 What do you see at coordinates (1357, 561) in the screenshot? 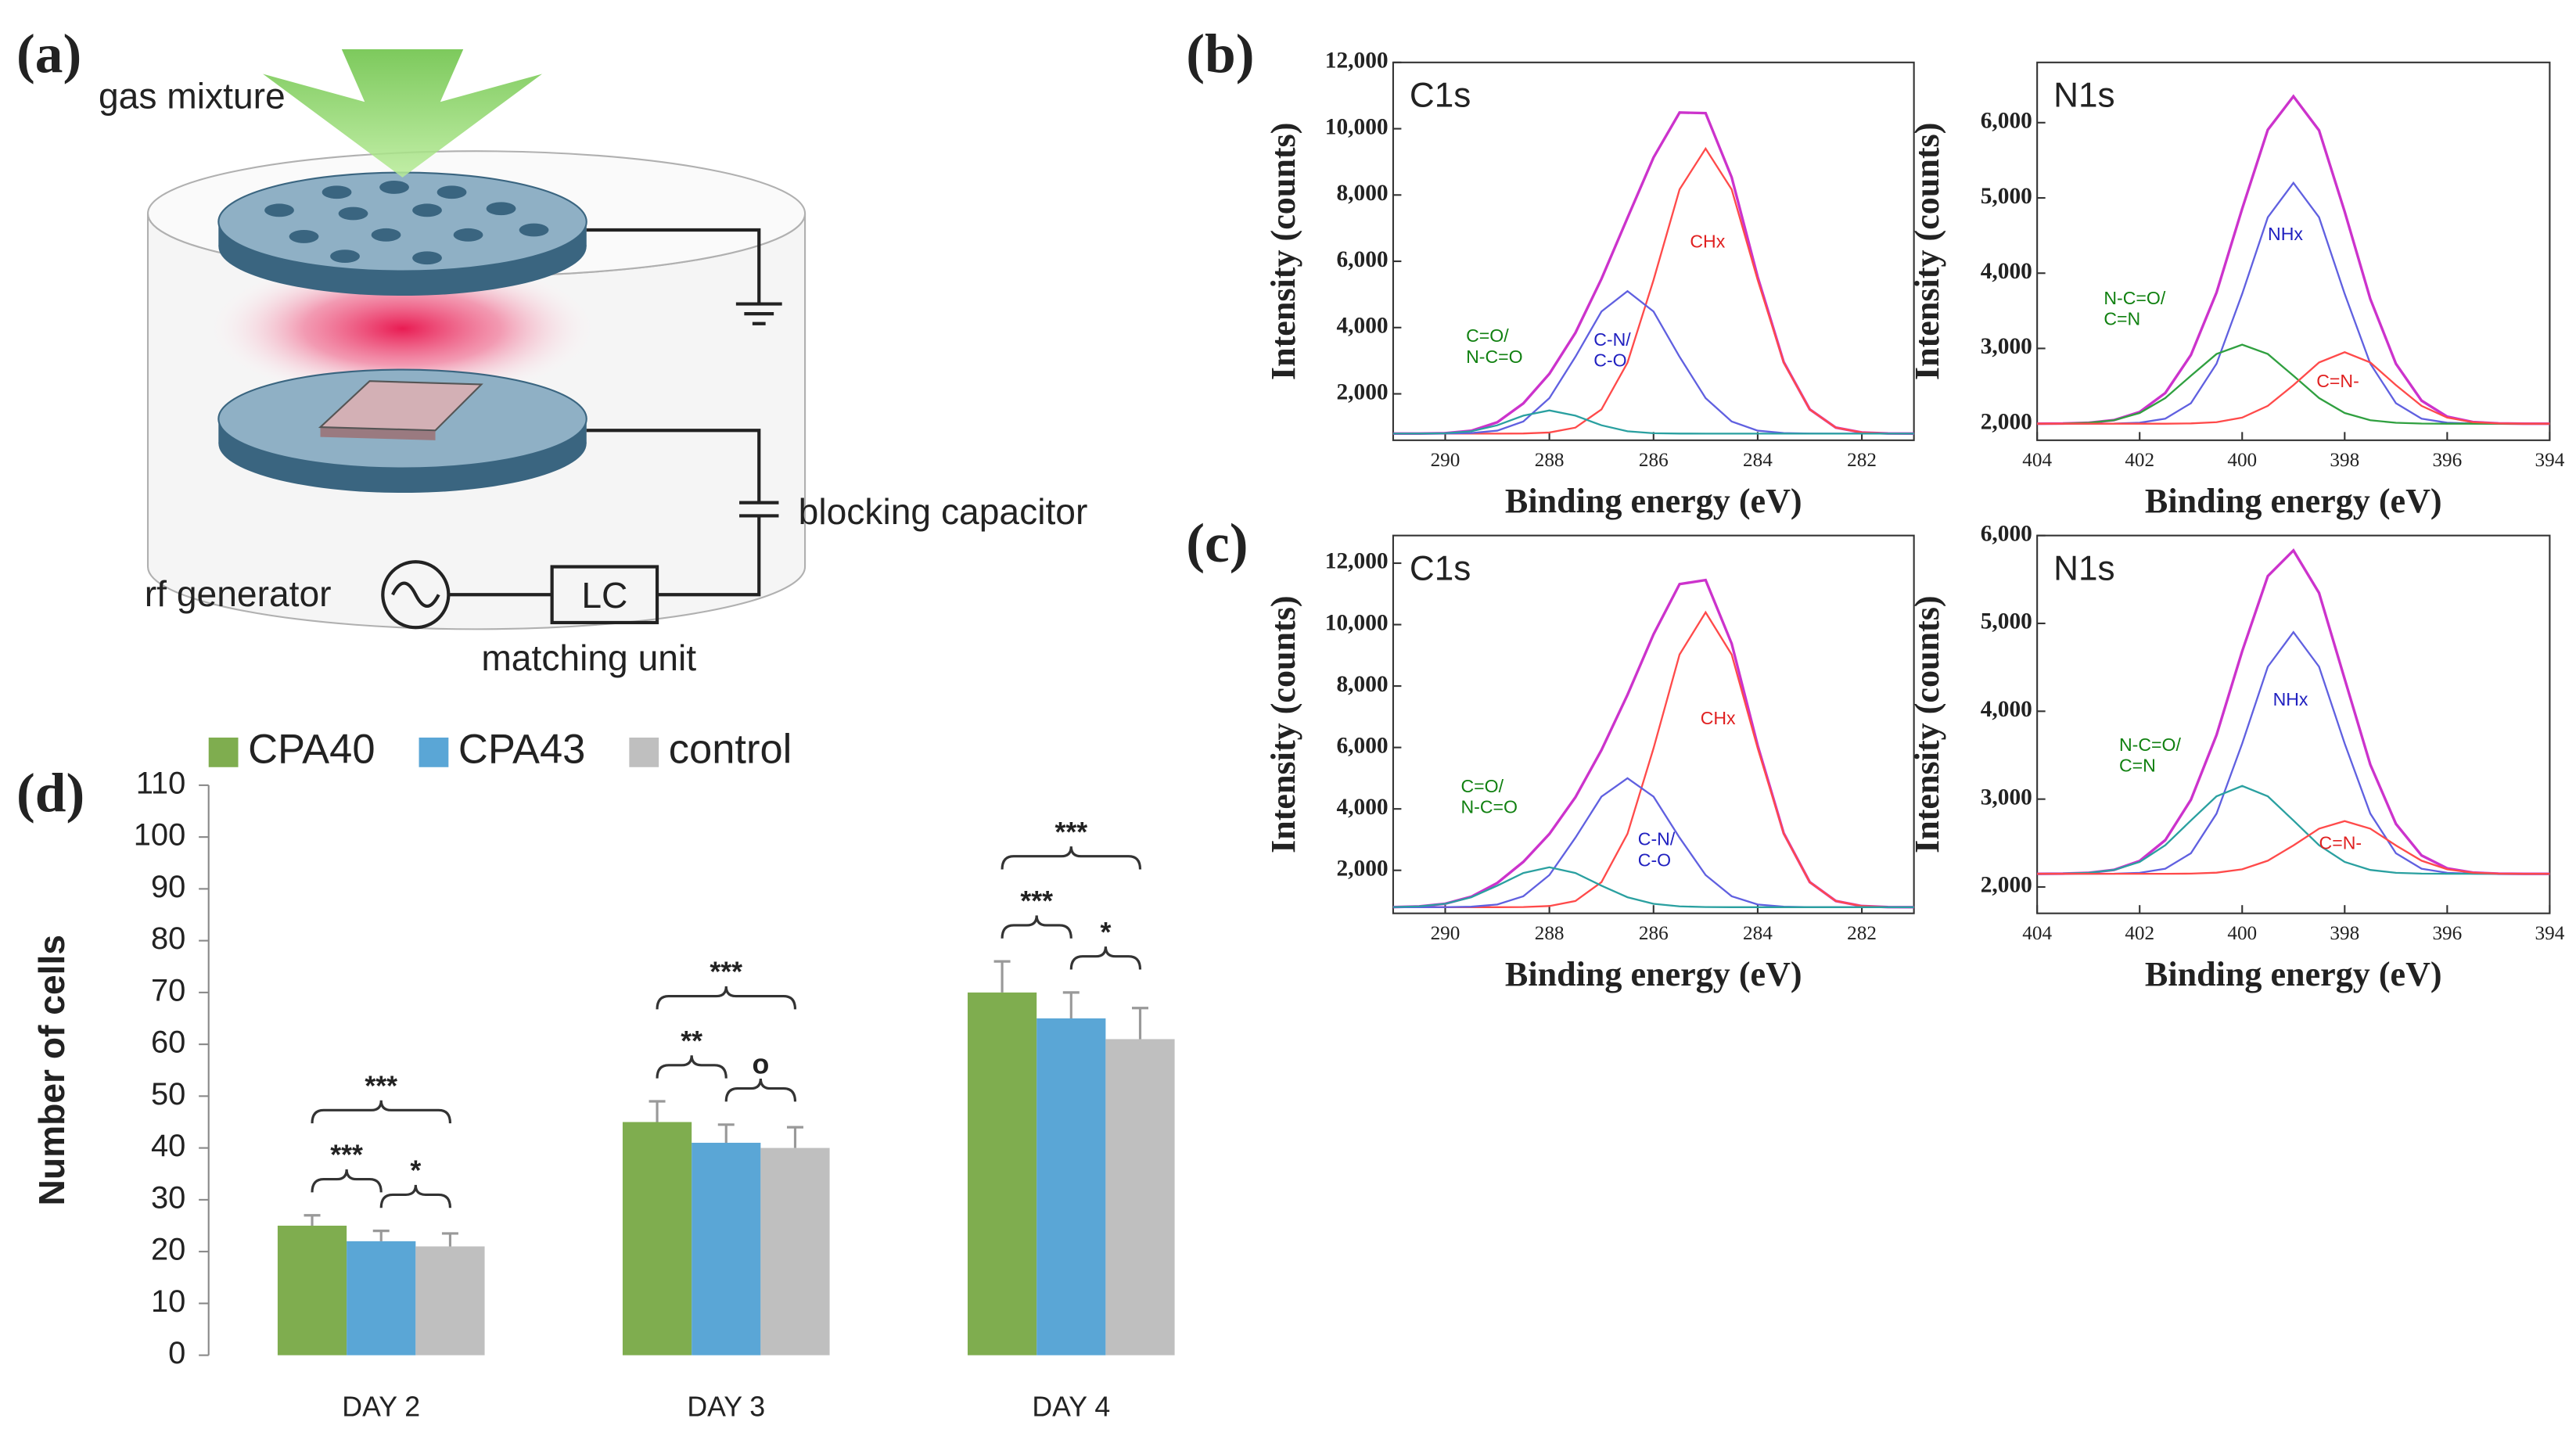
I see `y-tick-label: 12,000` at bounding box center [1357, 561].